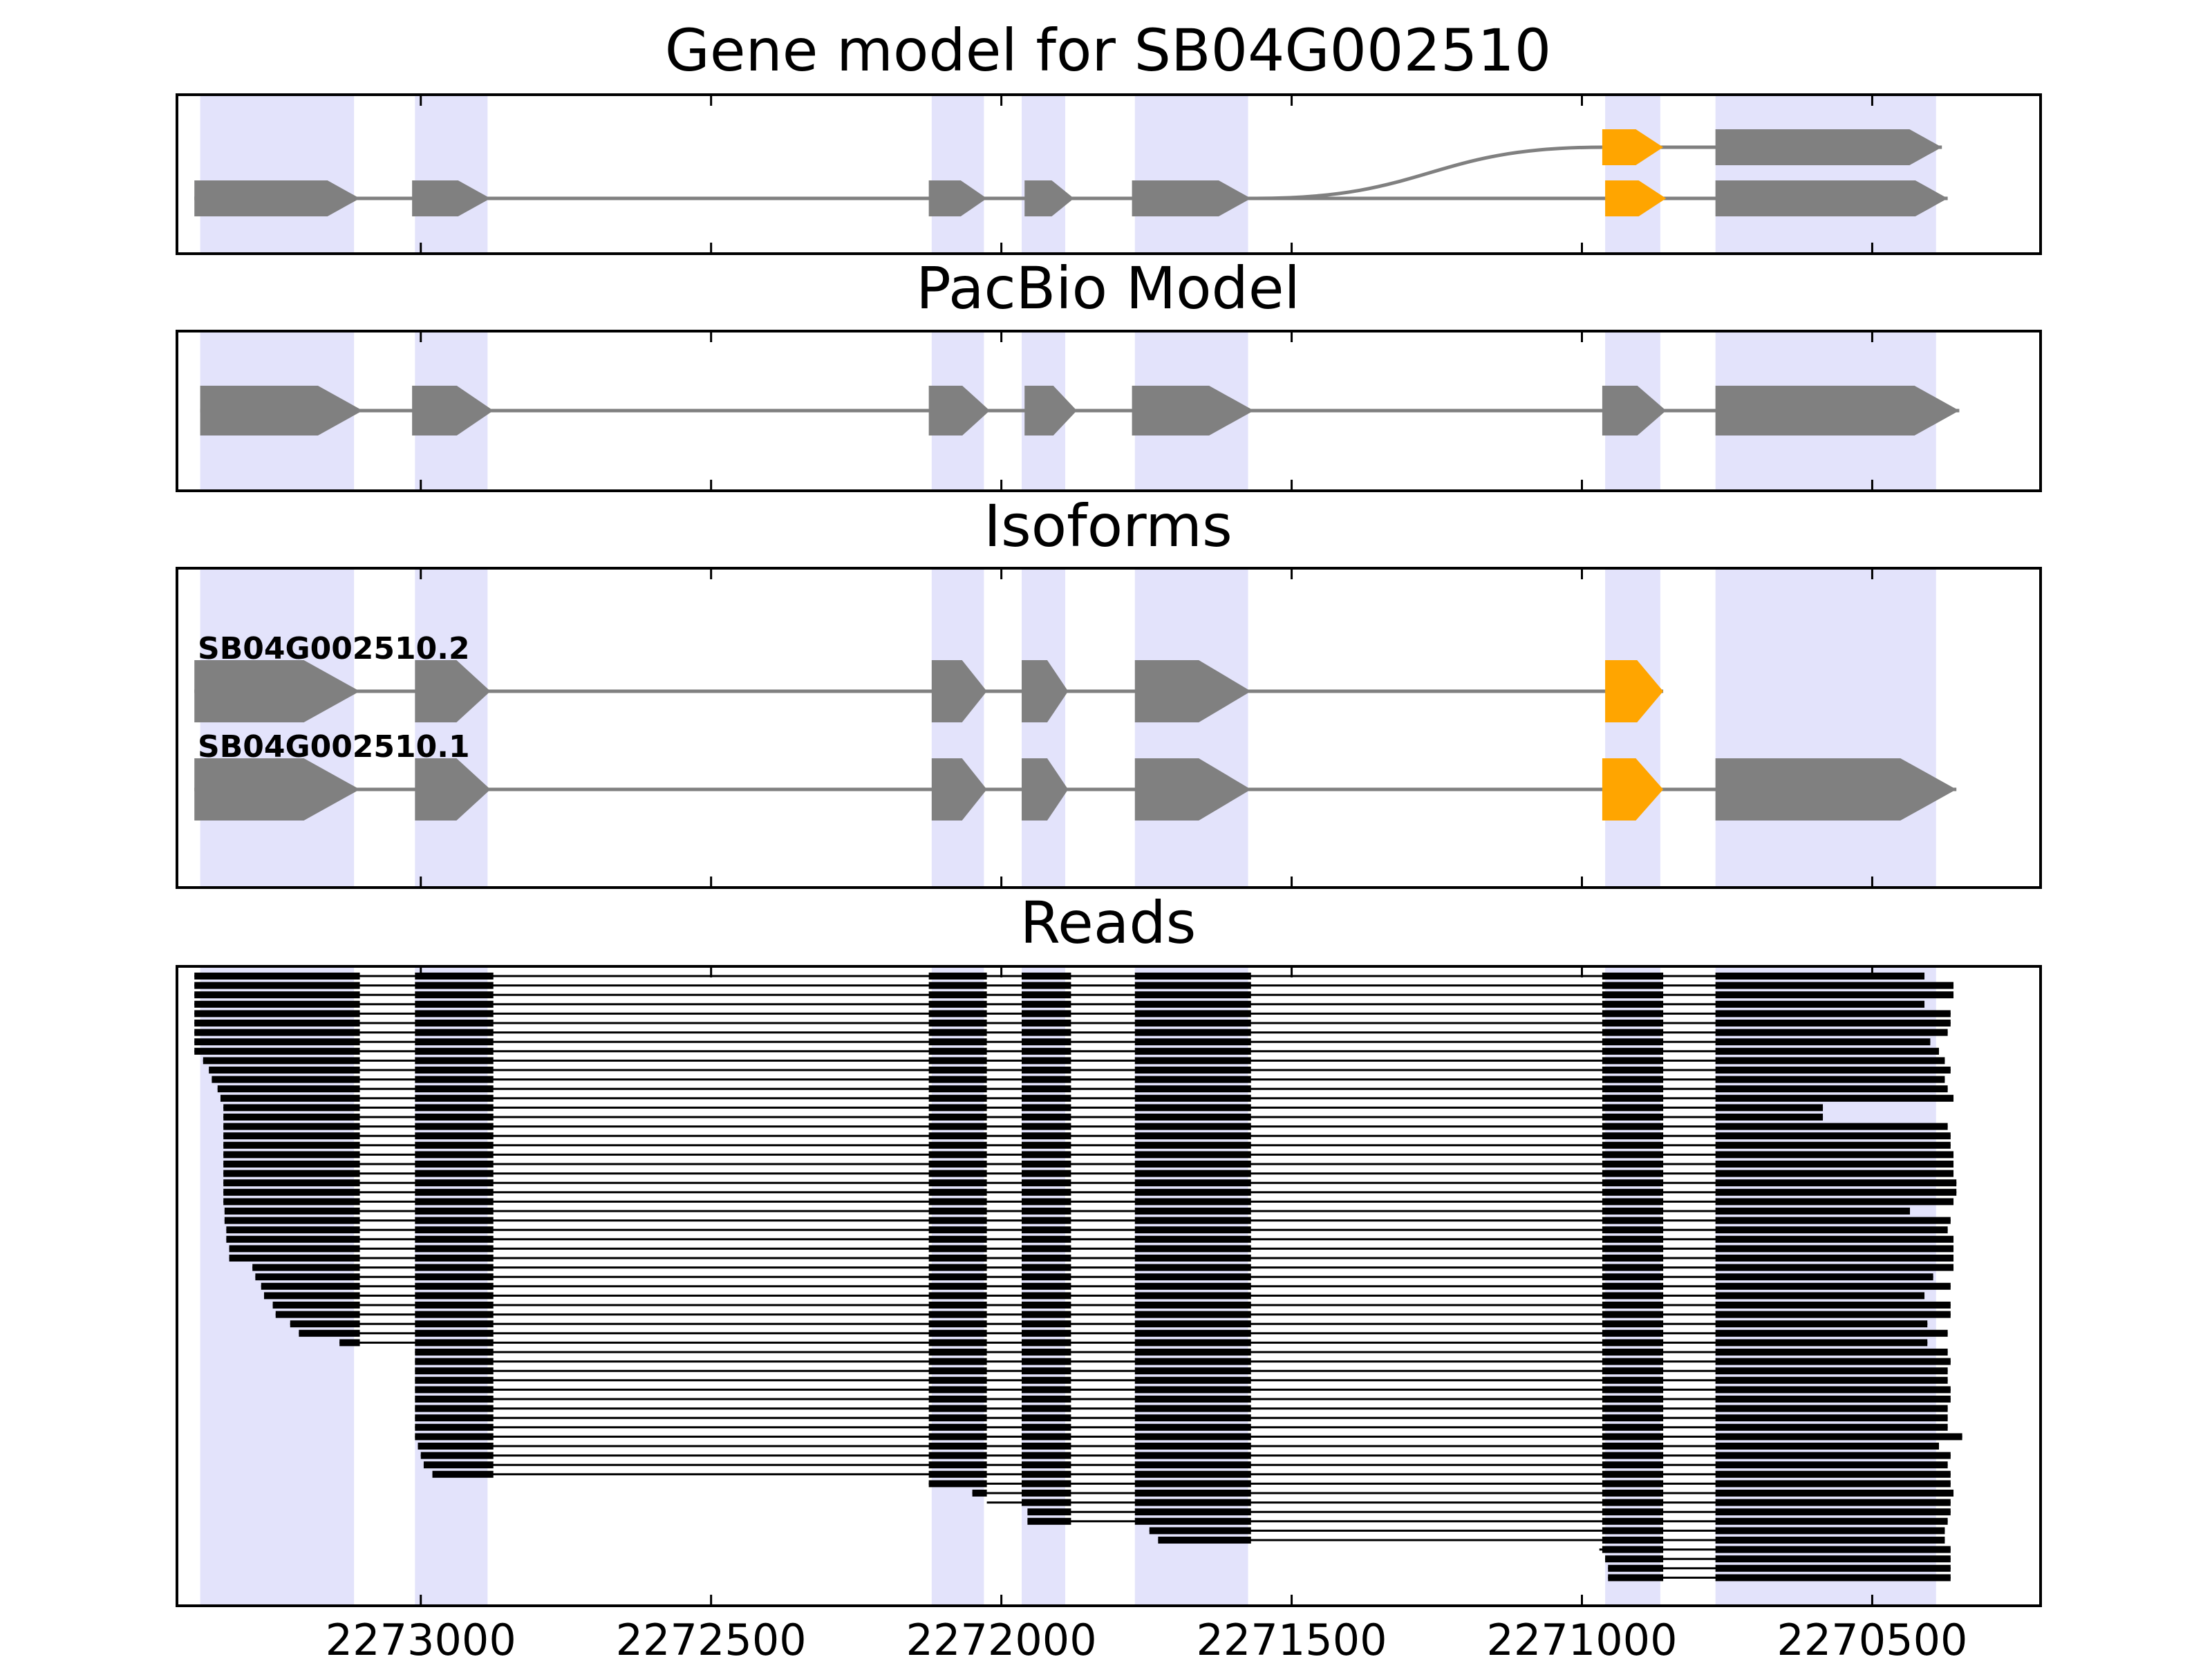 The height and width of the screenshot is (1659, 2212). What do you see at coordinates (1109, 373) in the screenshot?
I see `pacbio-model-panel: PacBio Model` at bounding box center [1109, 373].